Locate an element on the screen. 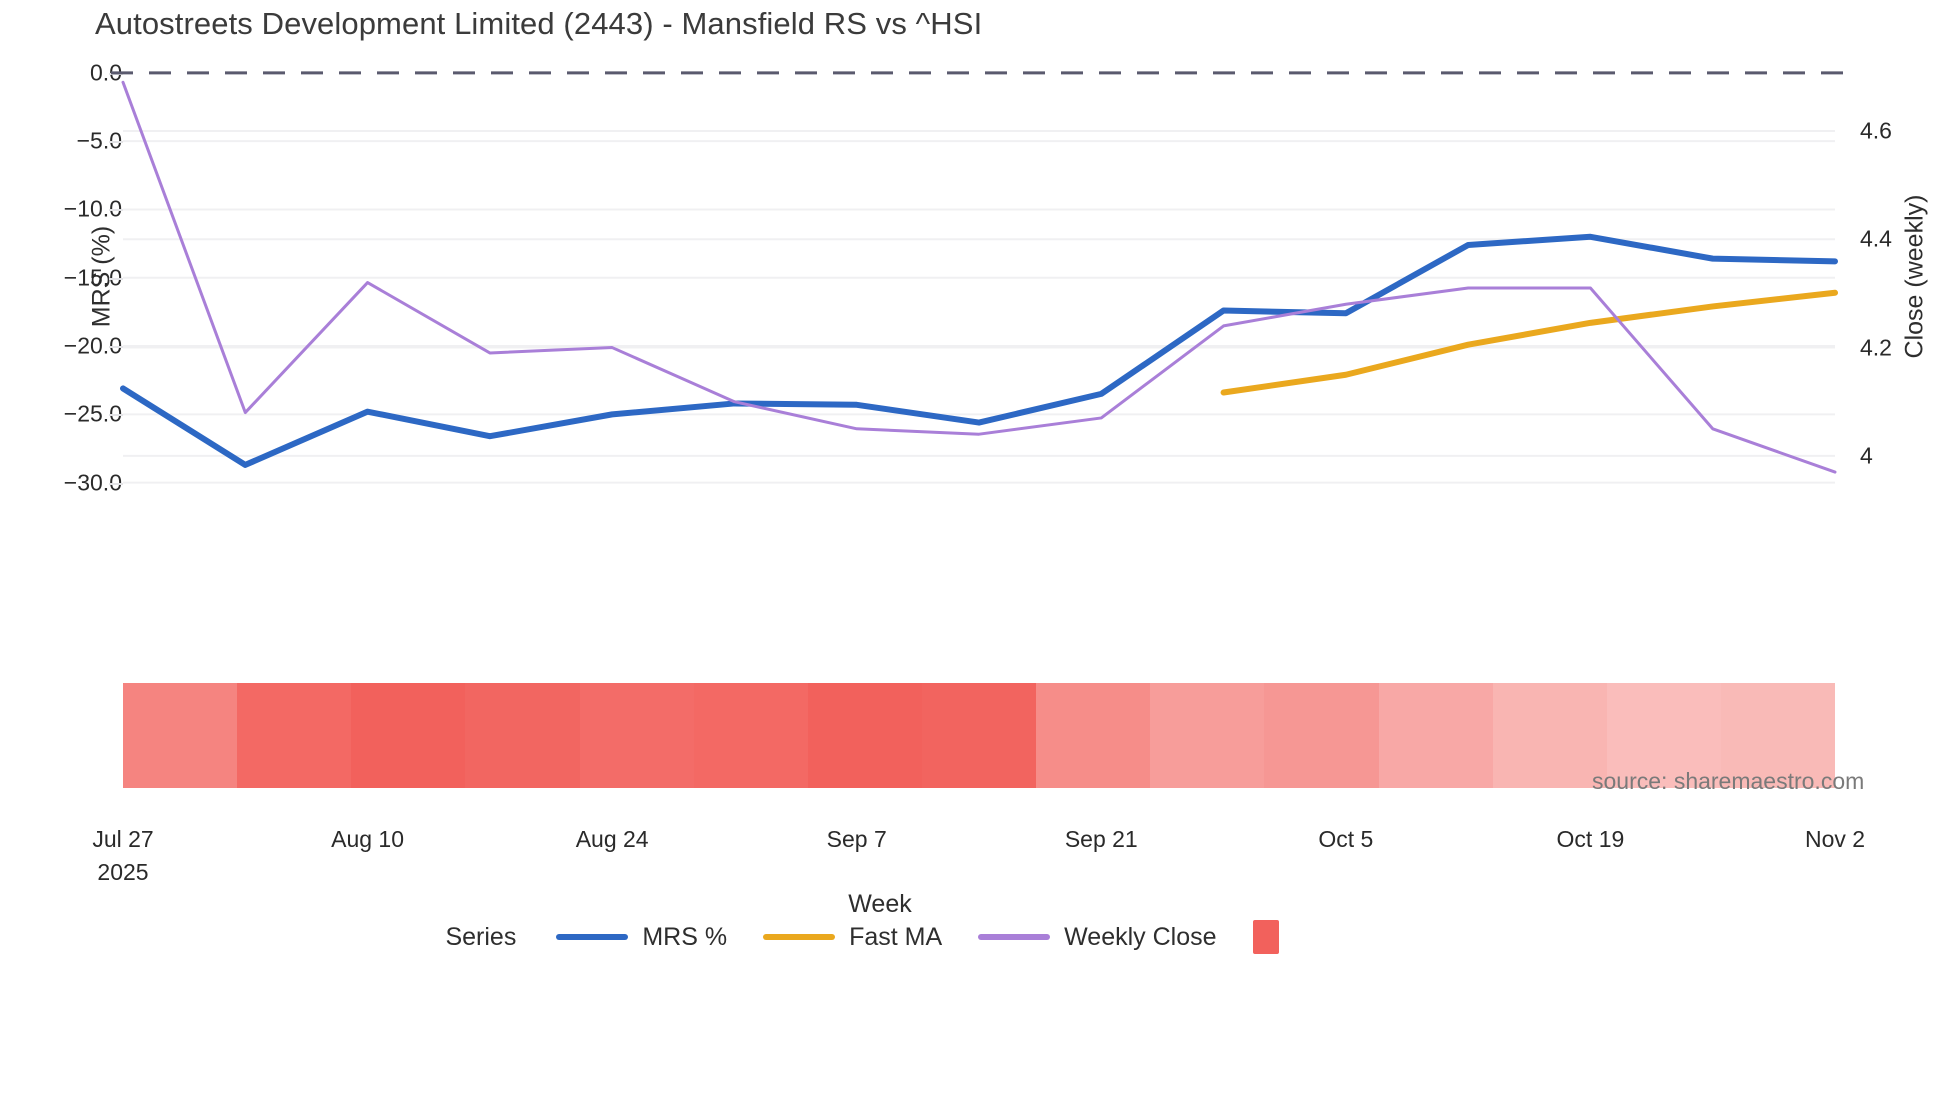 This screenshot has height=1102, width=1960. x-axis-tick-label: Sep 7 is located at coordinates (857, 839).